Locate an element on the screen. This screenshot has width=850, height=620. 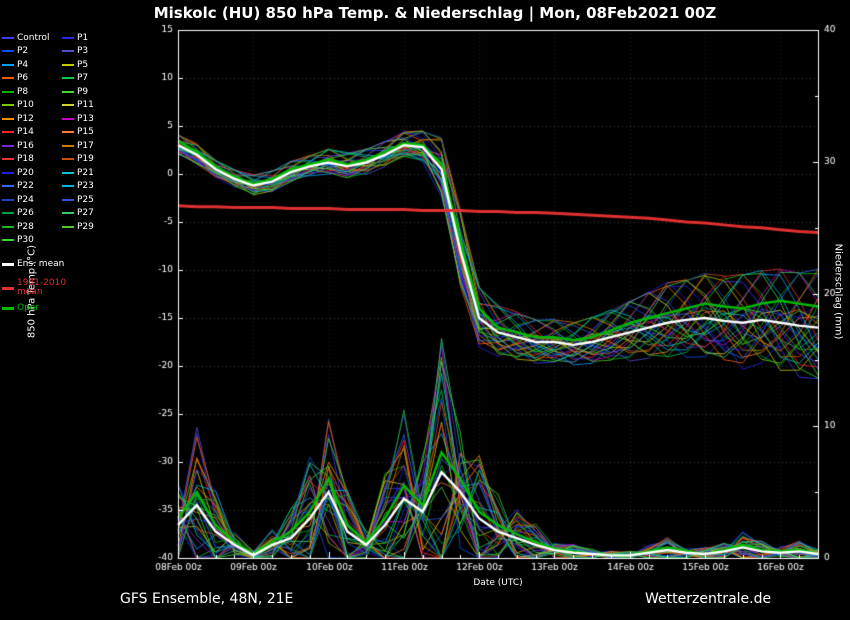
member-label: P1 is located at coordinates (83, 37).